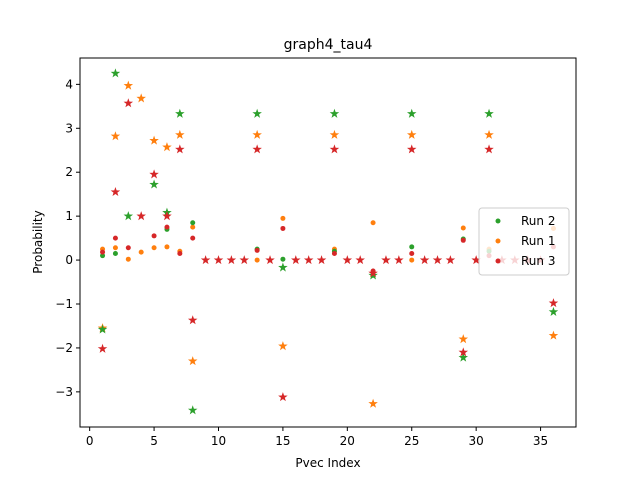  I want to click on y-tick-label: −2, so click(64, 348).